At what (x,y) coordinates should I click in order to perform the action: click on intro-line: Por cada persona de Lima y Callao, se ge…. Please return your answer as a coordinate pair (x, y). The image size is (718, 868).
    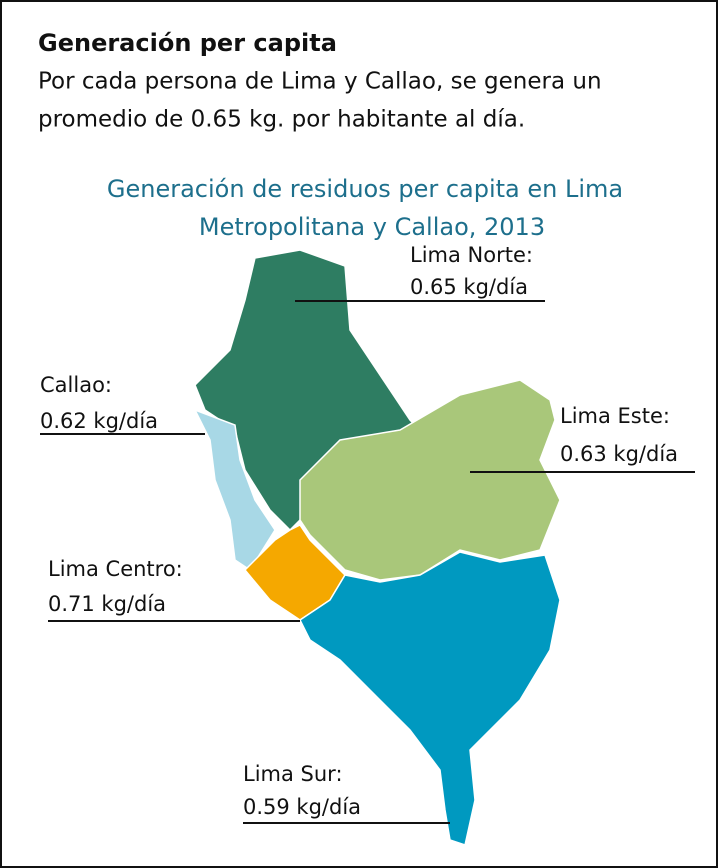
    Looking at the image, I should click on (320, 82).